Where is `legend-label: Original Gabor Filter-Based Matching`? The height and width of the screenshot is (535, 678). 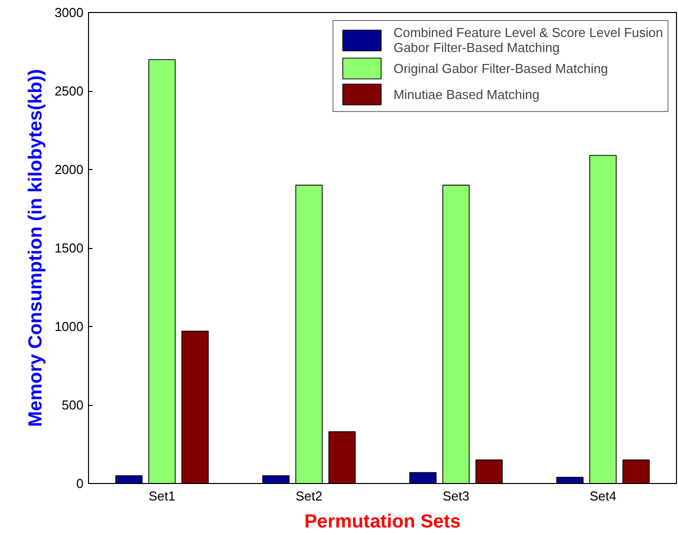
legend-label: Original Gabor Filter-Based Matching is located at coordinates (500, 68).